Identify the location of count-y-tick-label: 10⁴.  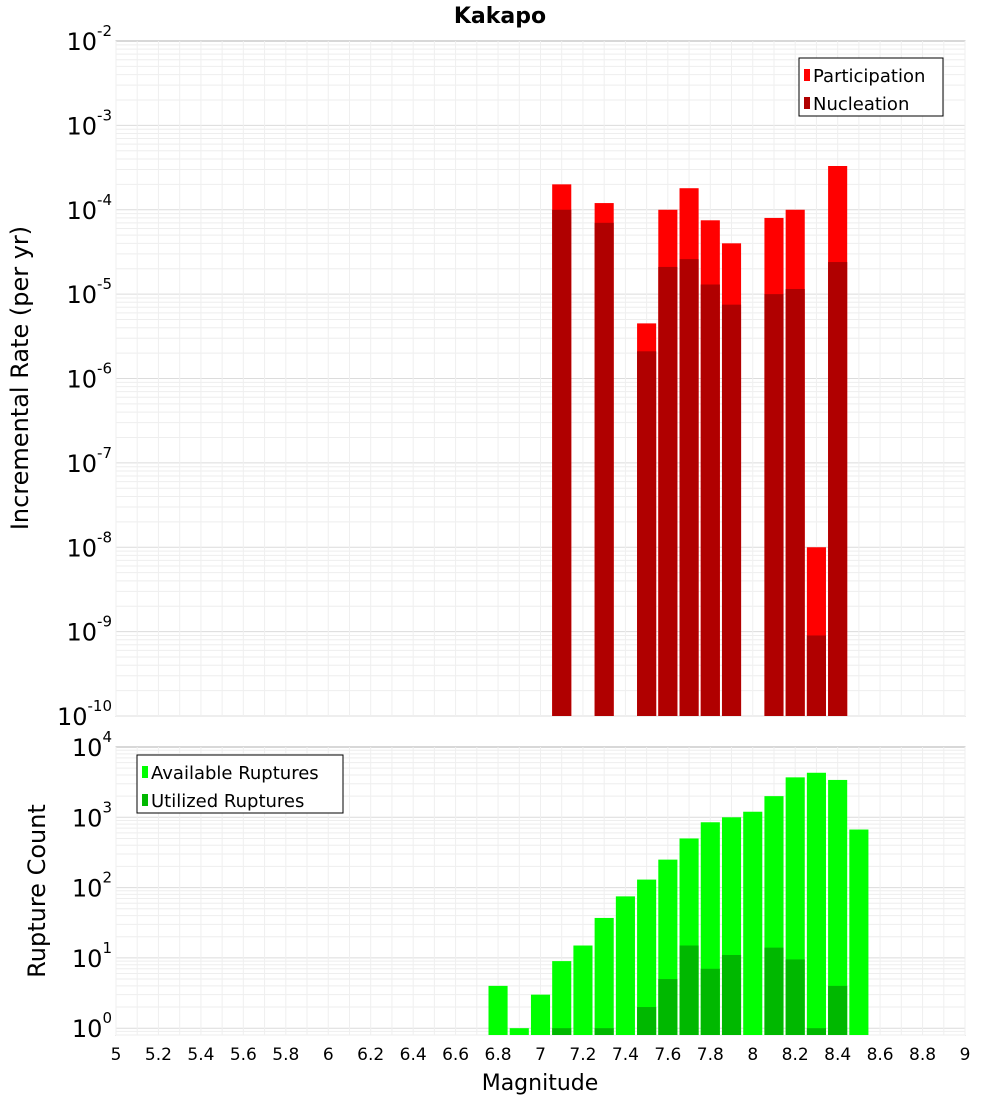
(92, 745).